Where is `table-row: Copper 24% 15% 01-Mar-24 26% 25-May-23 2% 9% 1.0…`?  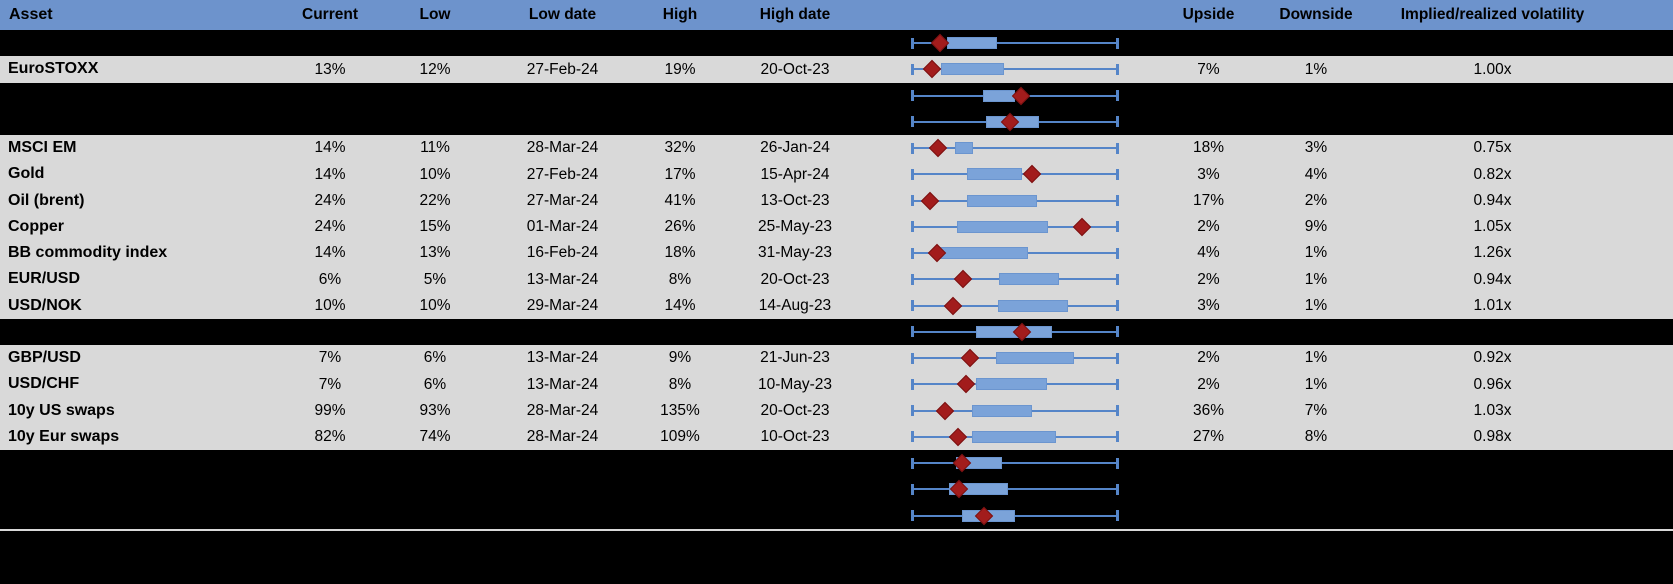
table-row: Copper 24% 15% 01-Mar-24 26% 25-May-23 2% 9% 1.0… is located at coordinates (836, 226).